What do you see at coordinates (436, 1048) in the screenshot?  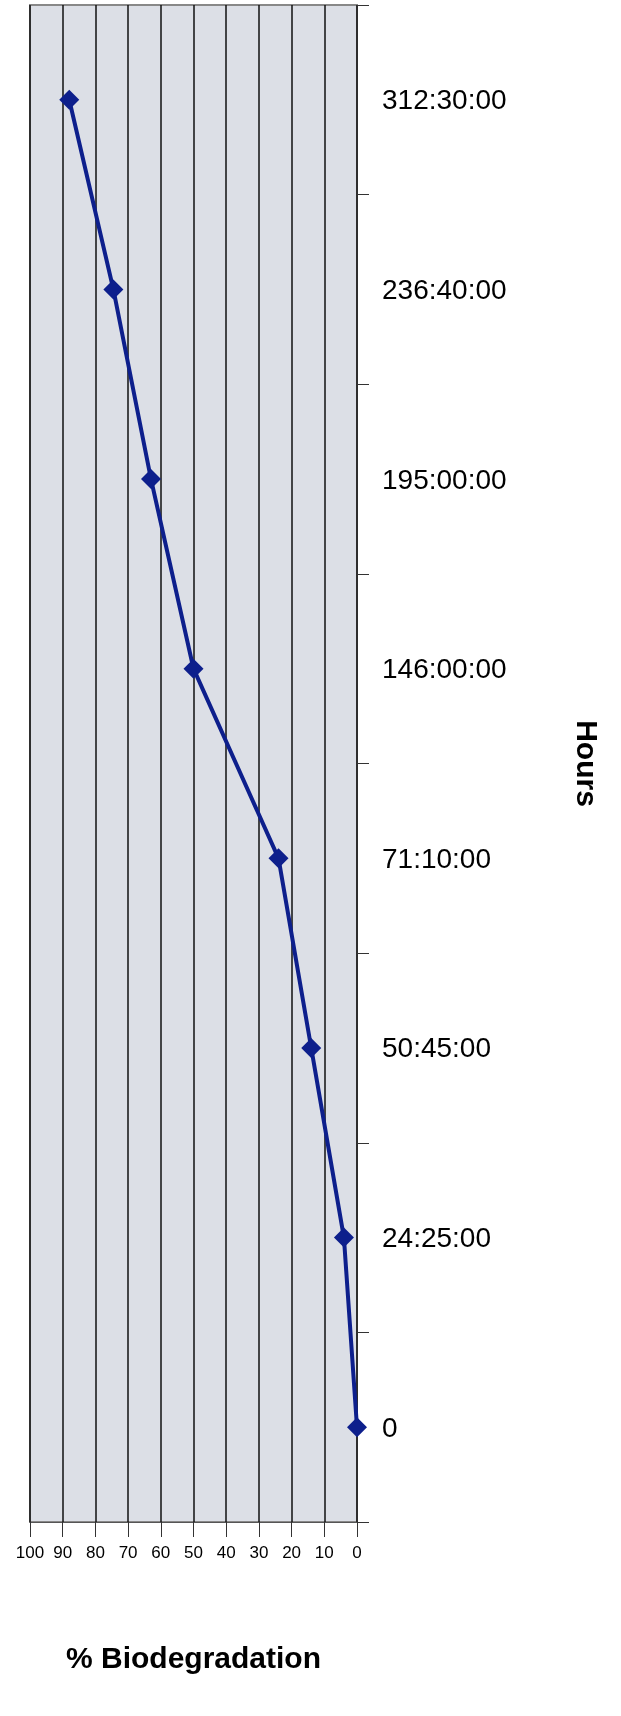 I see `y-tick-label: 50:45:00` at bounding box center [436, 1048].